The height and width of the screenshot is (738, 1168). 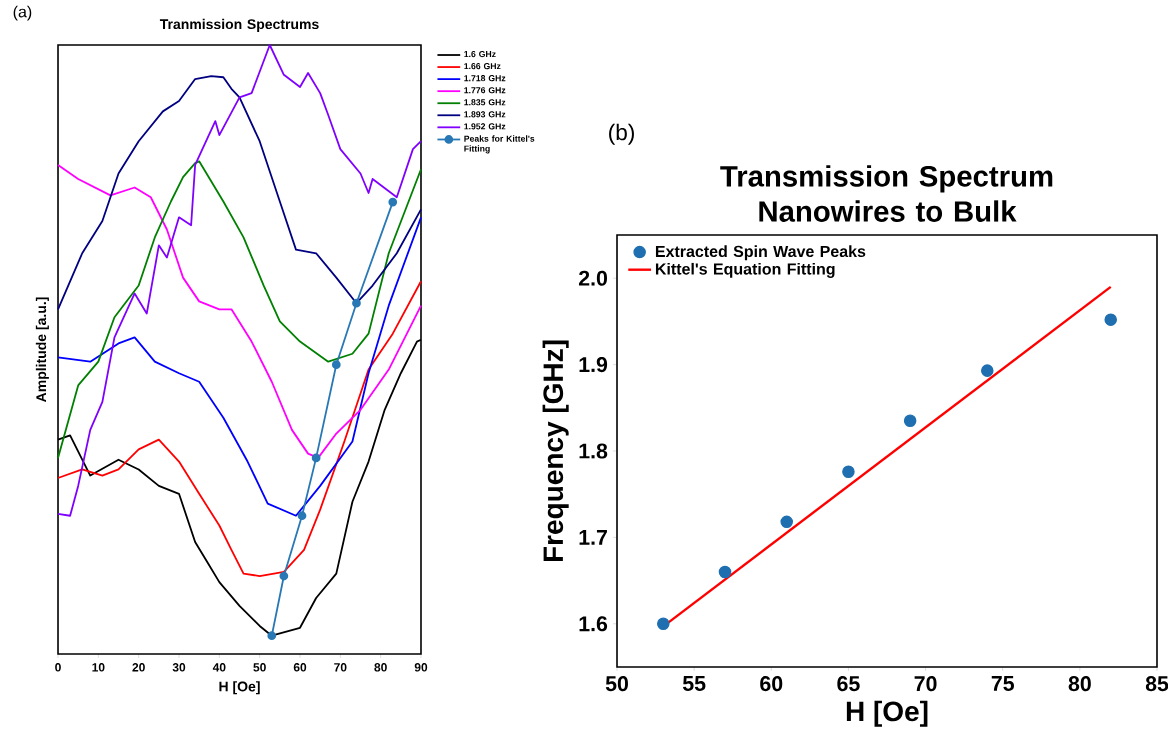 I want to click on x-tick-label: 75, so click(x=1002, y=683).